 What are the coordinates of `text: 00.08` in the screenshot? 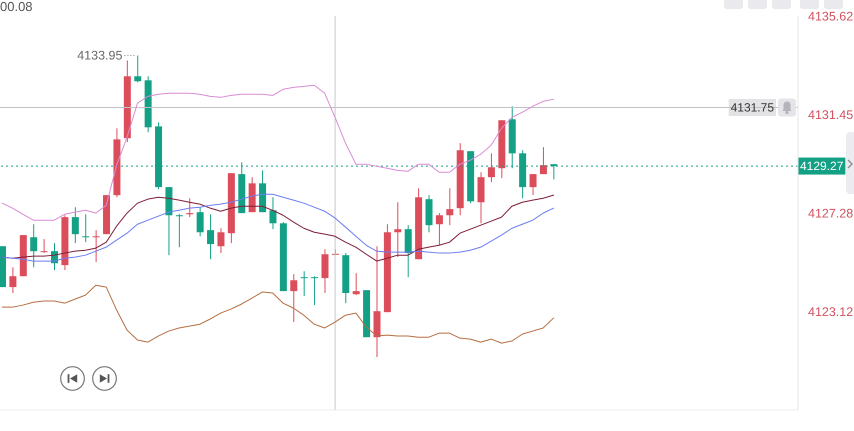 It's located at (16, 7).